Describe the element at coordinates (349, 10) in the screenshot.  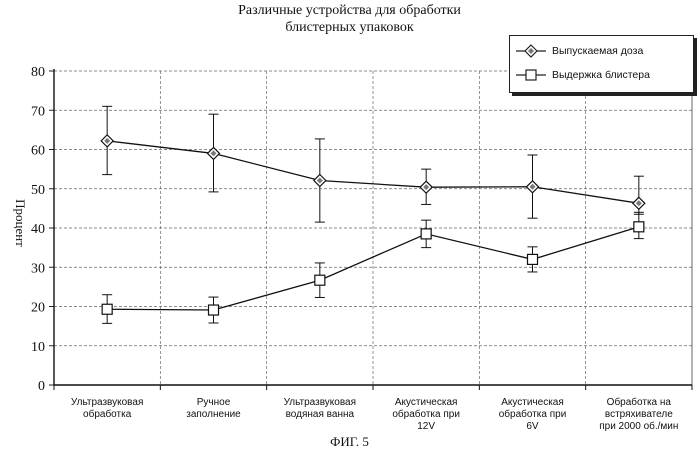
I see `chart-title-line-1: Различные устройства для обработки` at that location.